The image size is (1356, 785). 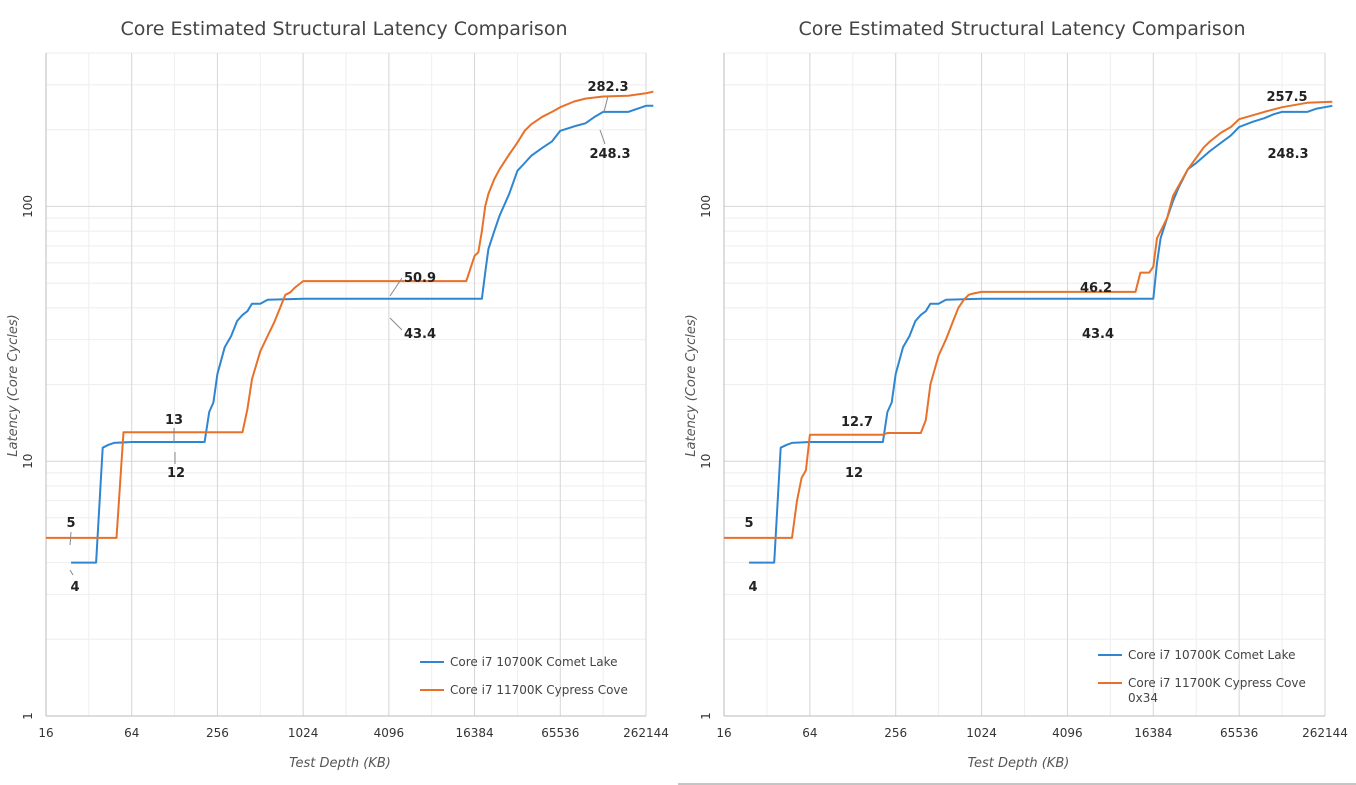 What do you see at coordinates (1217, 690) in the screenshot?
I see `legend-entry-1: Core i7 11700K Cypress Cove 0x34` at bounding box center [1217, 690].